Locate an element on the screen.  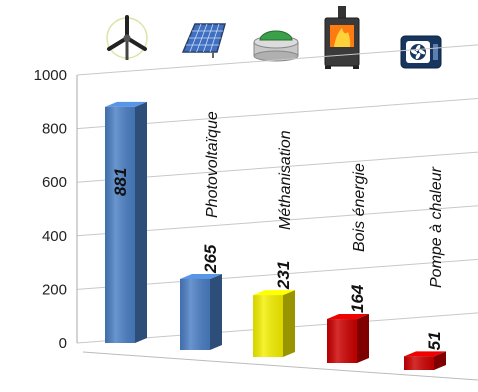
y-tick-label: 400 is located at coordinates (54, 236).